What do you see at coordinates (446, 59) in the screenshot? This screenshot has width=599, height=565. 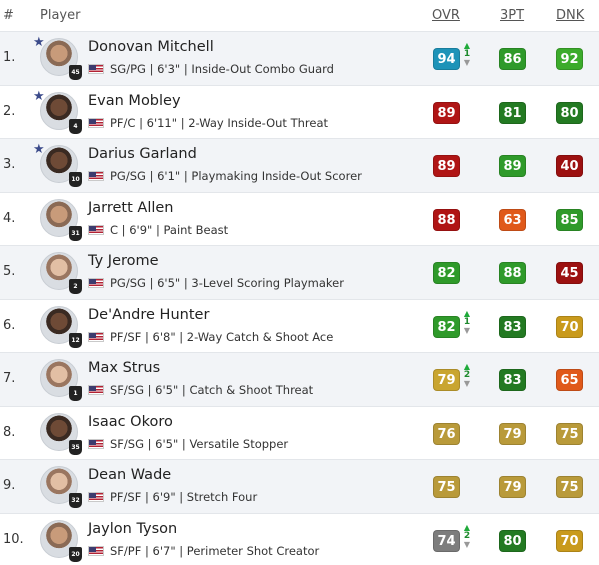 I see `ovr-rating-badge: 94` at bounding box center [446, 59].